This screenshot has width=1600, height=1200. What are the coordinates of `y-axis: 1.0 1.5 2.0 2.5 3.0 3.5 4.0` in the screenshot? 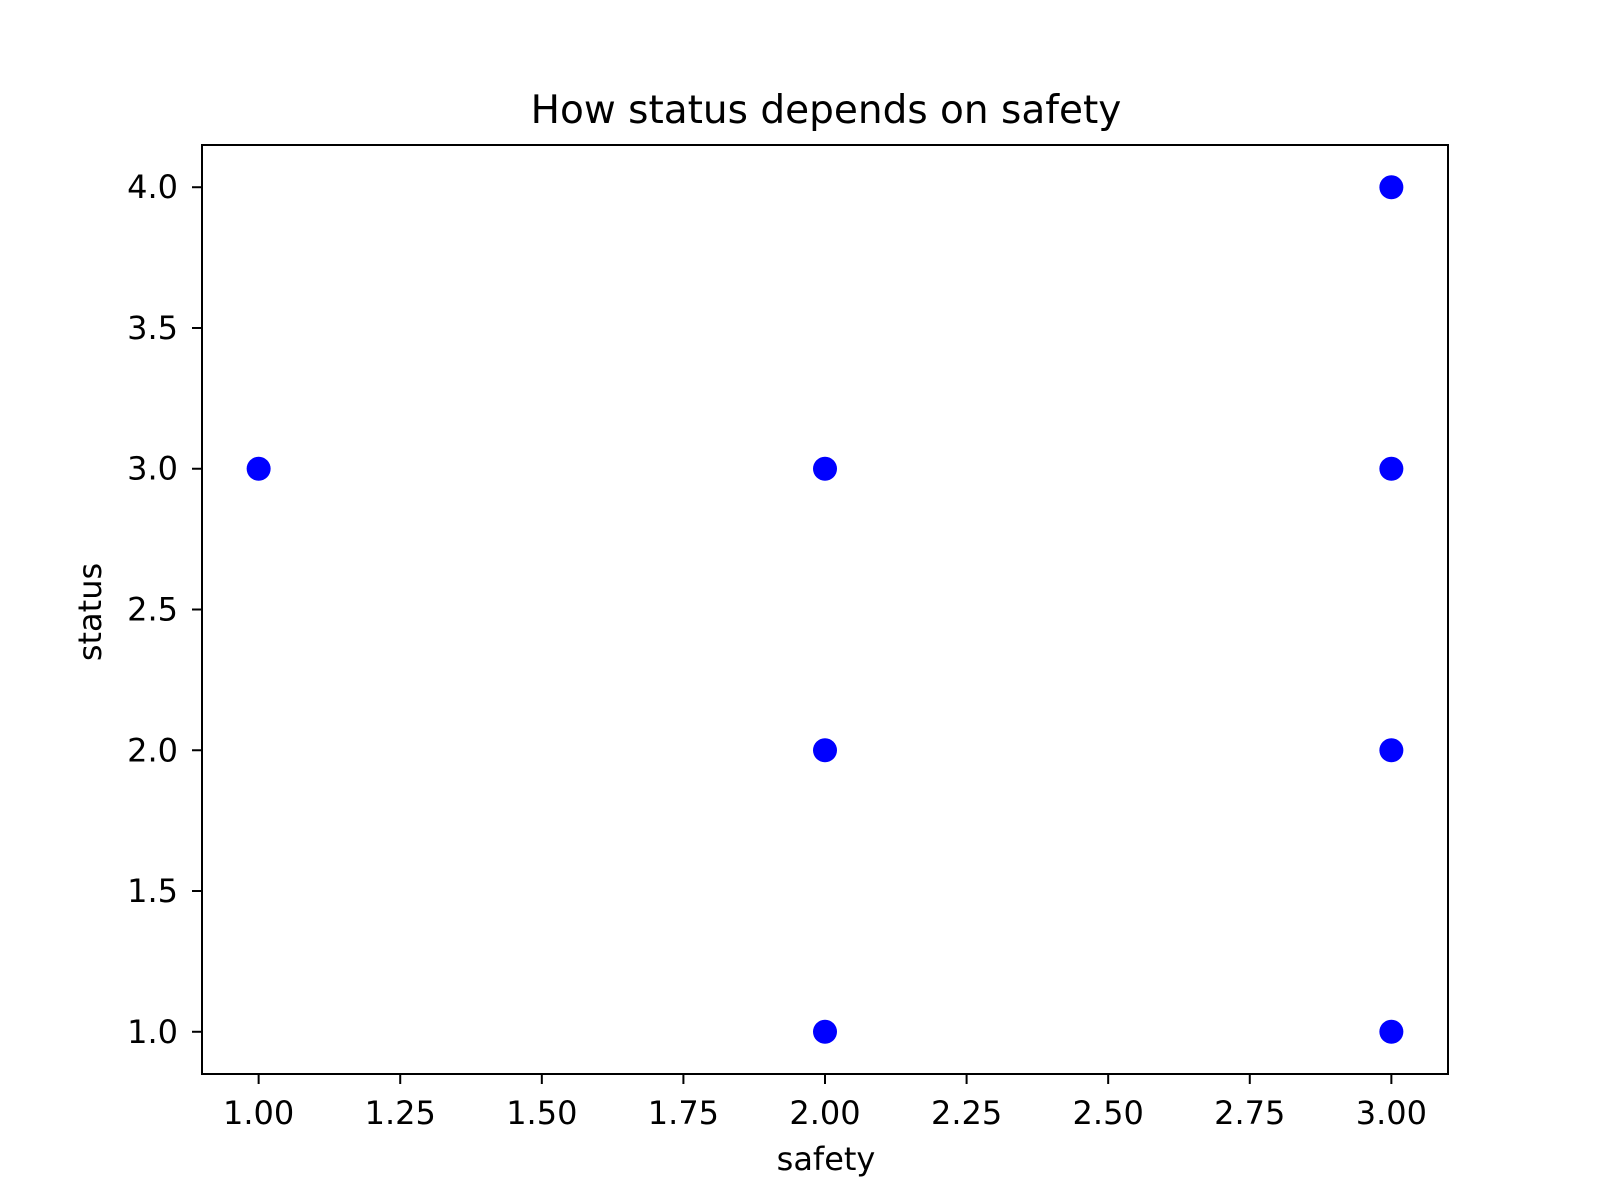 It's located at (164, 609).